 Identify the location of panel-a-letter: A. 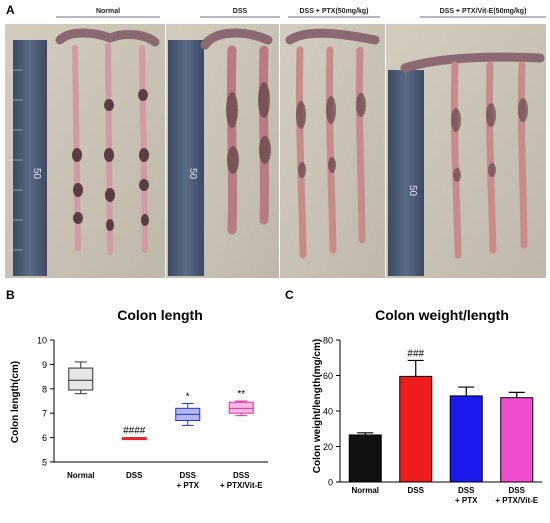
(10, 10).